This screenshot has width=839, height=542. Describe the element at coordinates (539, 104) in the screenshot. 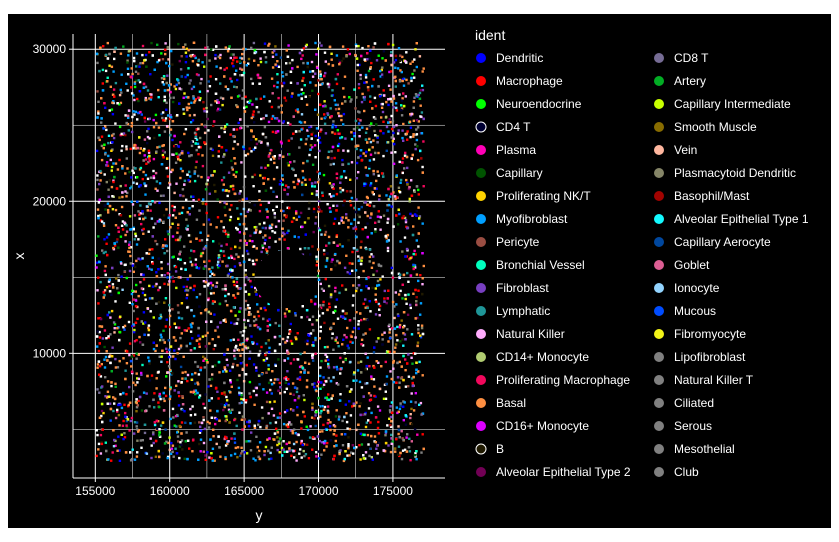

I see `legend-label: Neuroendocrine` at that location.